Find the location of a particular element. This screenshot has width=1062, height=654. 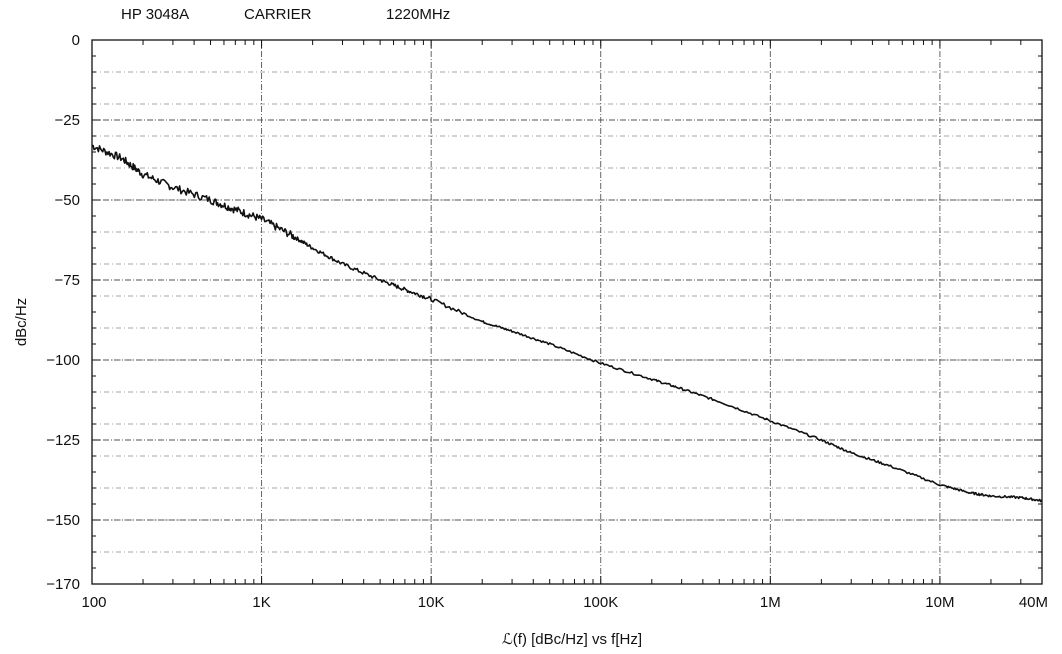

instrument-model: HP 3048A is located at coordinates (155, 14).